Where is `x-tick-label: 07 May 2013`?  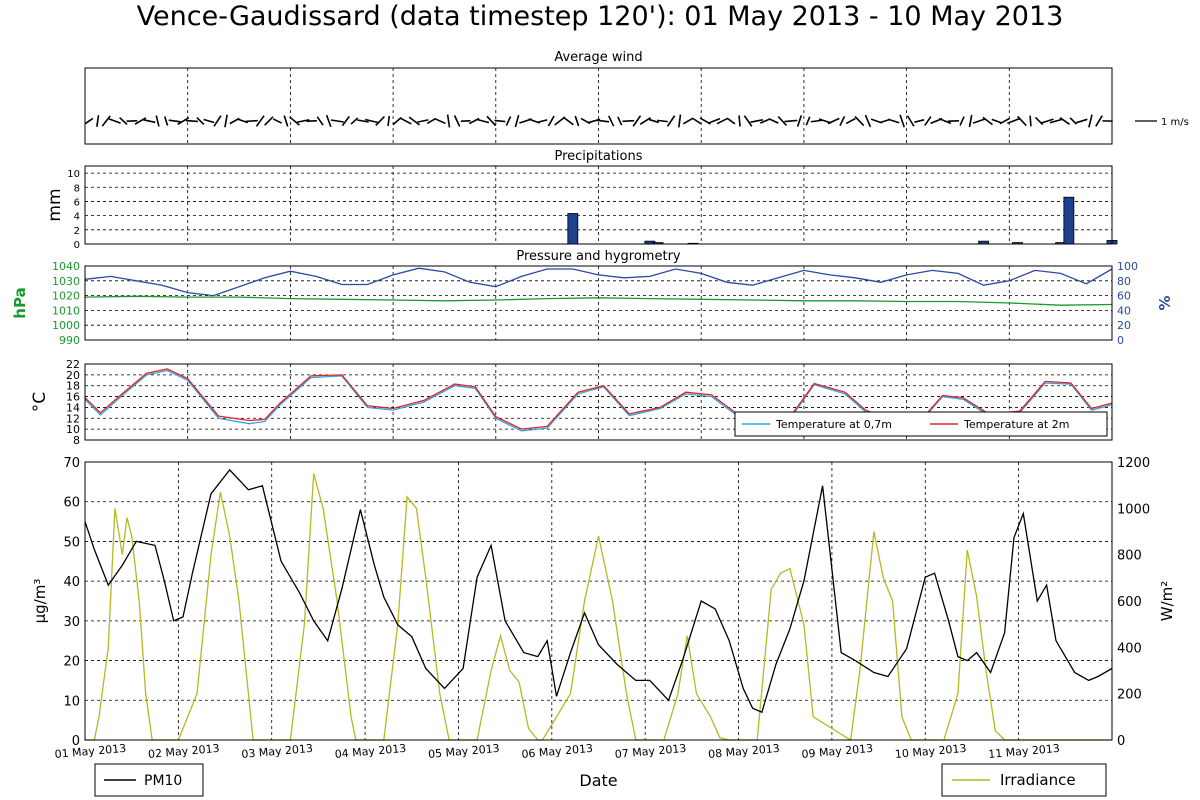 x-tick-label: 07 May 2013 is located at coordinates (650, 751).